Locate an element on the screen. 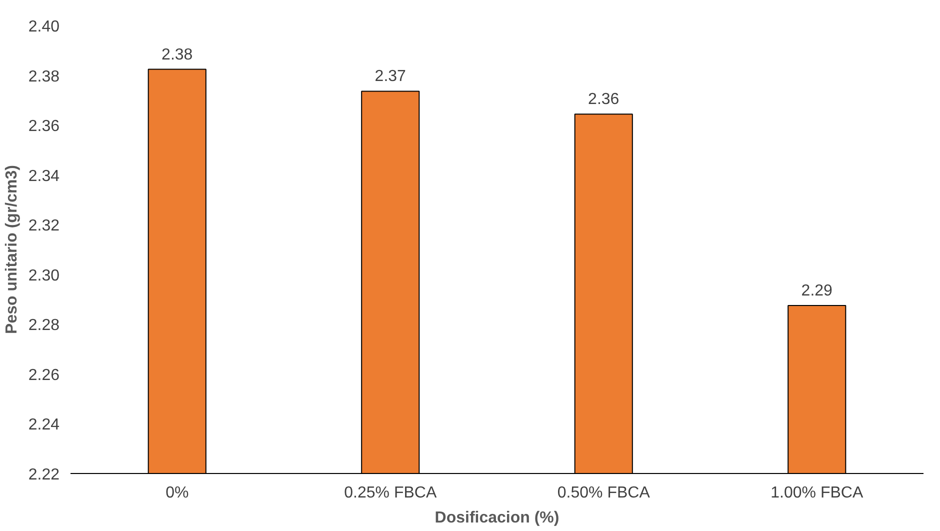  y-axis-title: Peso unitario (gr/cm3) is located at coordinates (11, 249).